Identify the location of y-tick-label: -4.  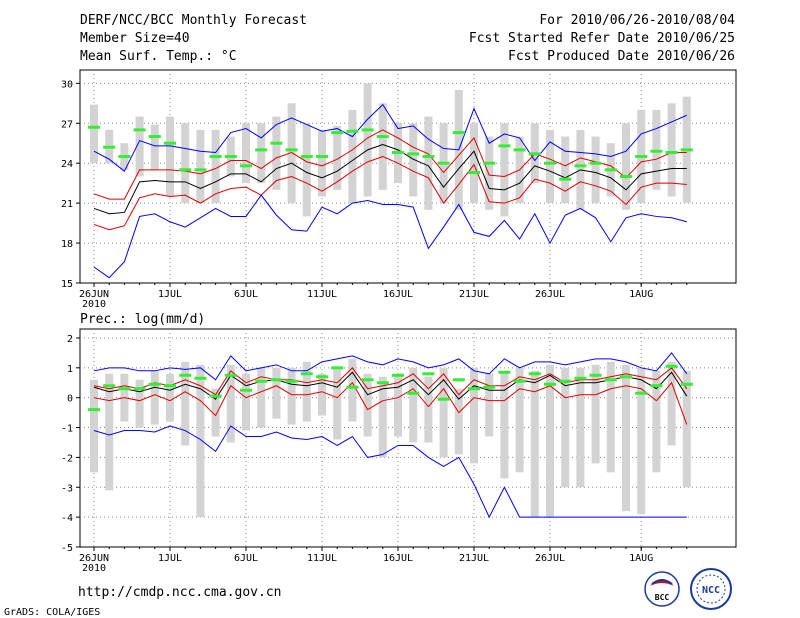
(67, 518).